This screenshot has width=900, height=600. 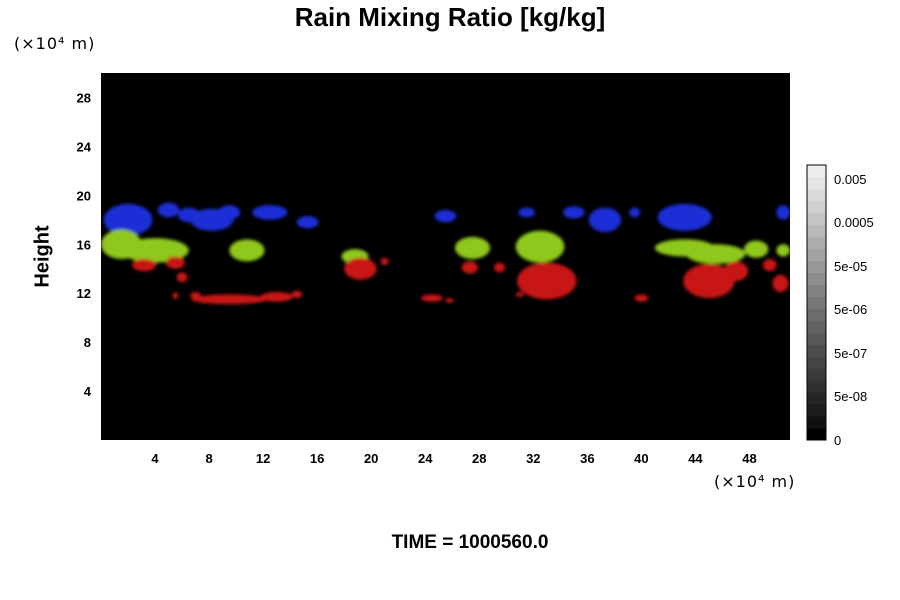 I want to click on x-tick-label: 8, so click(x=208, y=458).